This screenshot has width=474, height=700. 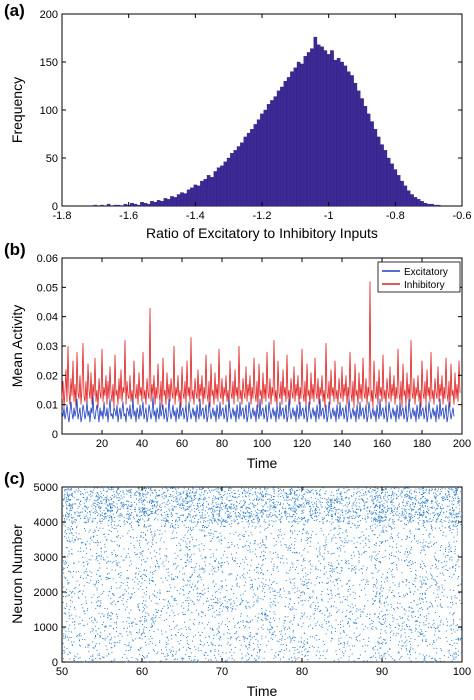 What do you see at coordinates (49, 15) in the screenshot?
I see `y-tick-label: 200` at bounding box center [49, 15].